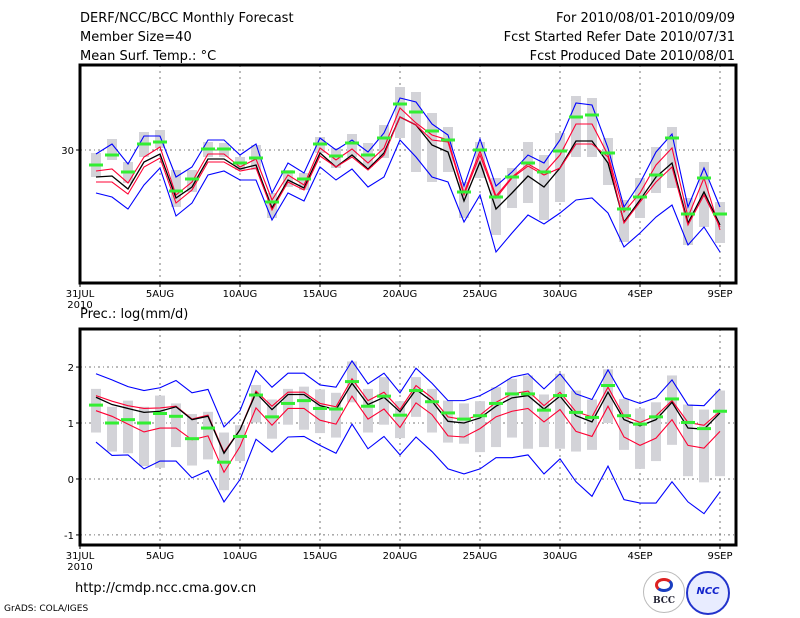 This screenshot has height=618, width=800. Describe the element at coordinates (69, 536) in the screenshot. I see `y-tick-label: -1` at that location.